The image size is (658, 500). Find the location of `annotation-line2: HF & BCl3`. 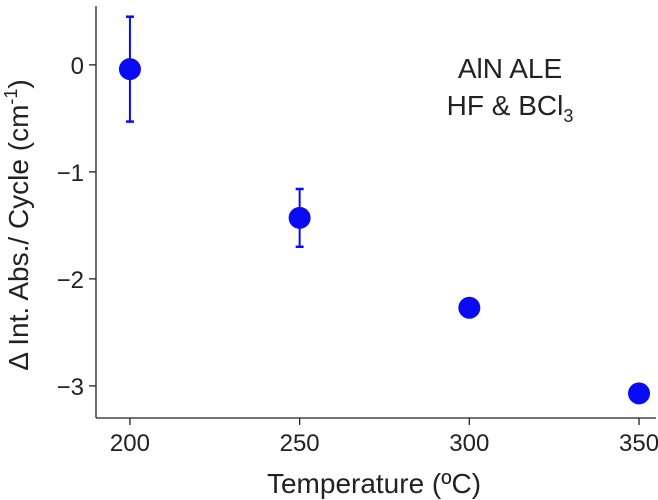

annotation-line2: HF & BCl3 is located at coordinates (510, 108).